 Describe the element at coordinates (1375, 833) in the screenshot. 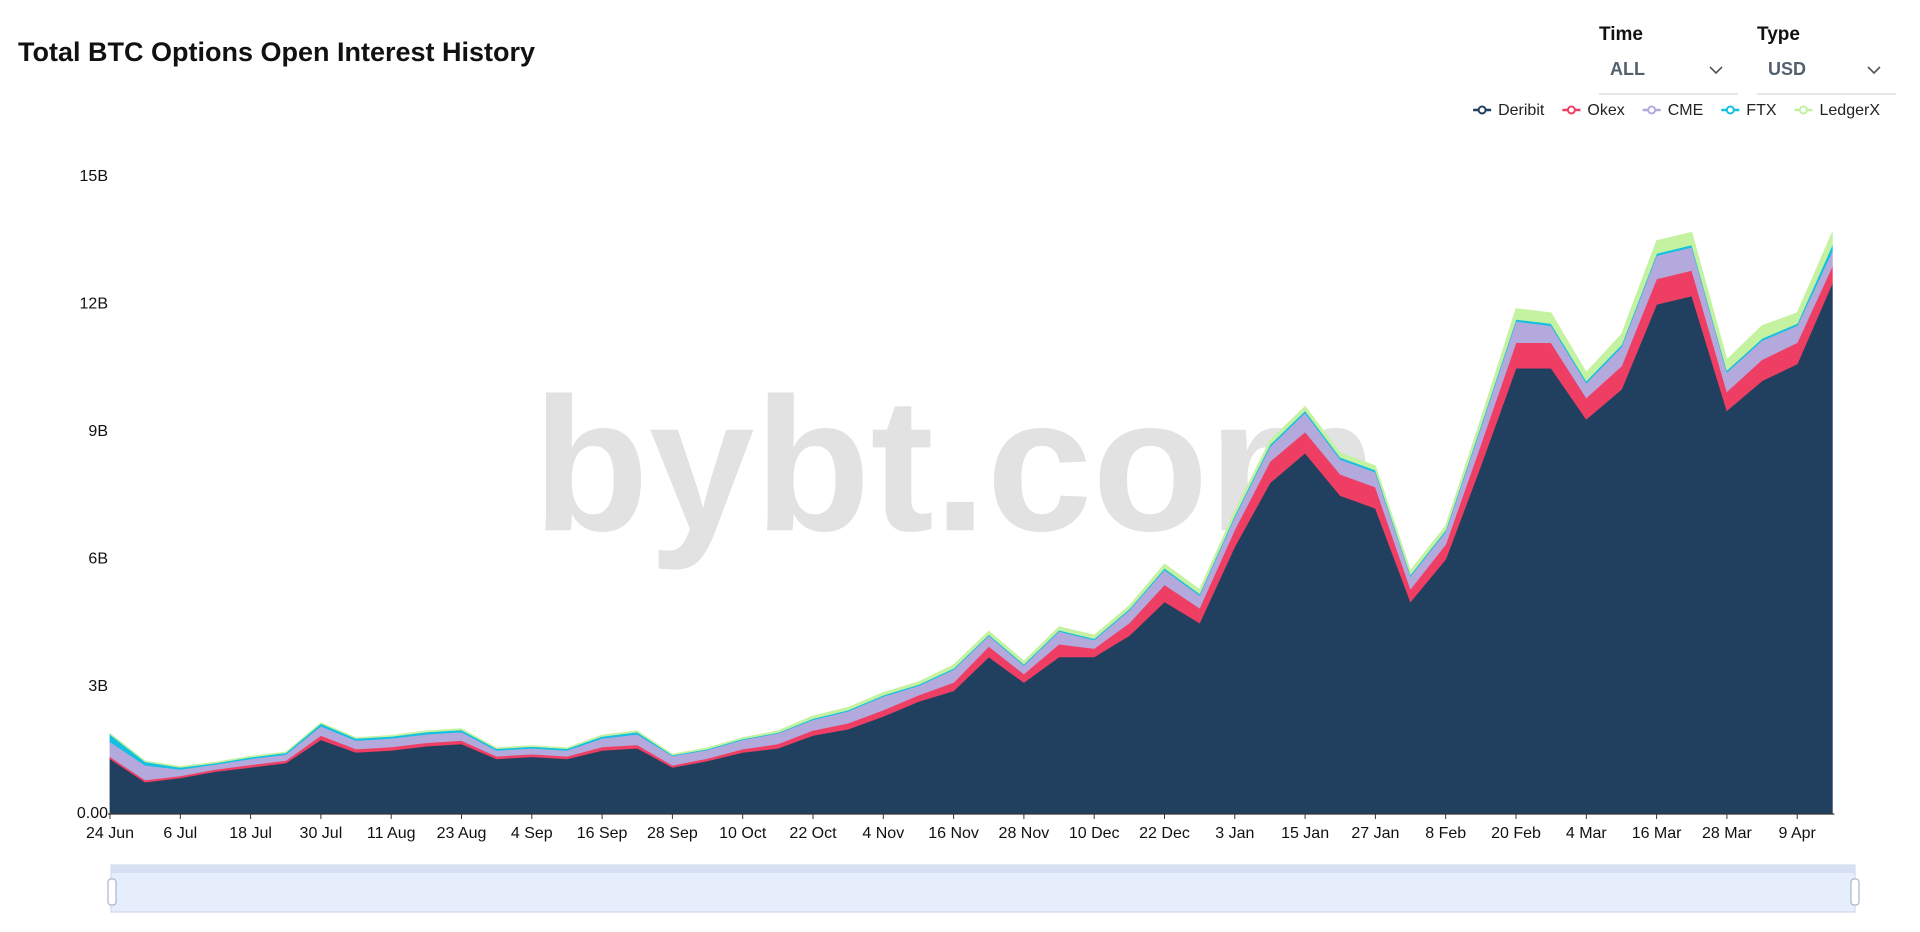

I see `x-tick-label: 27 Jan` at that location.